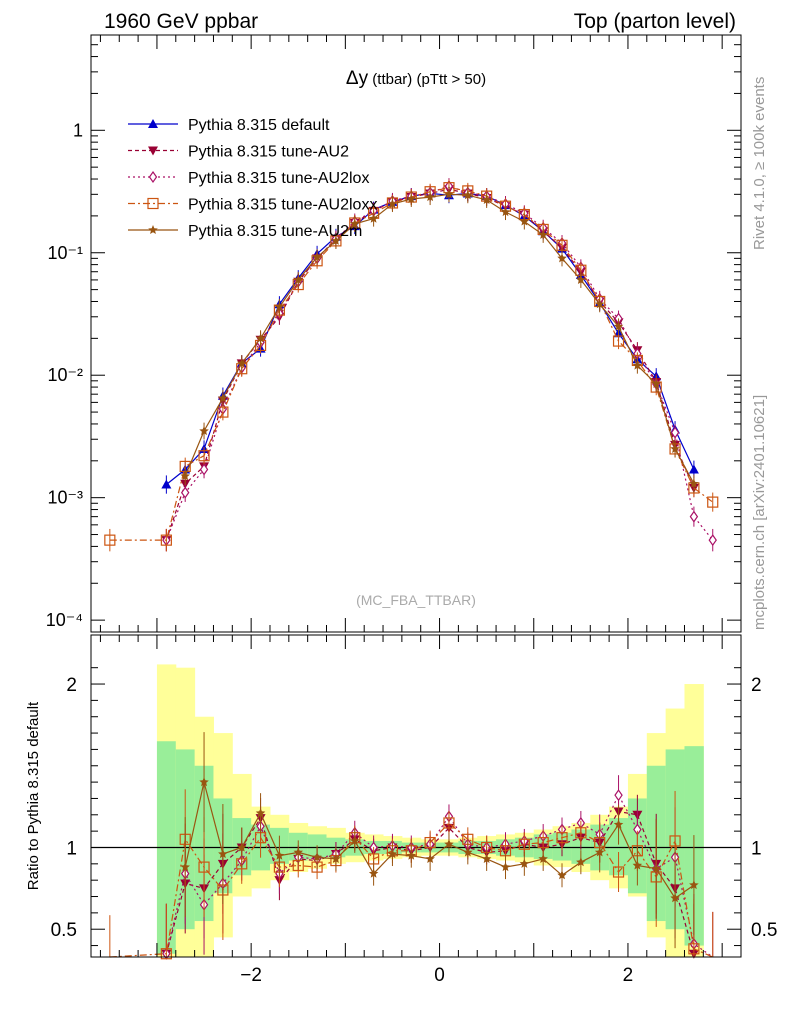 Image resolution: width=786 pixels, height=1024 pixels. Describe the element at coordinates (238, 152) in the screenshot. I see `legend-item-2: Pythia 8.315 tune-AU2` at that location.